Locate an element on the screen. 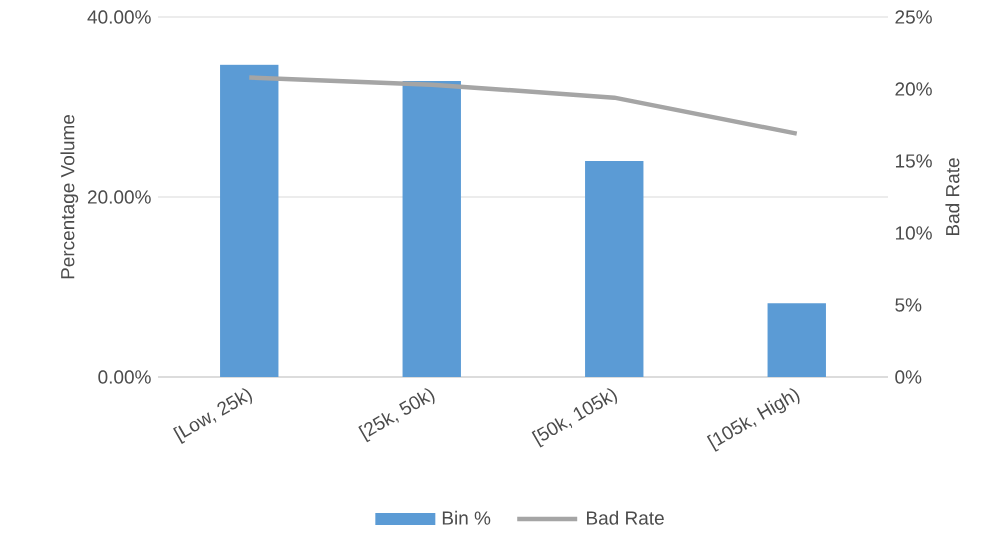 The image size is (1004, 550). y2-tick-label: 15% is located at coordinates (913, 161).